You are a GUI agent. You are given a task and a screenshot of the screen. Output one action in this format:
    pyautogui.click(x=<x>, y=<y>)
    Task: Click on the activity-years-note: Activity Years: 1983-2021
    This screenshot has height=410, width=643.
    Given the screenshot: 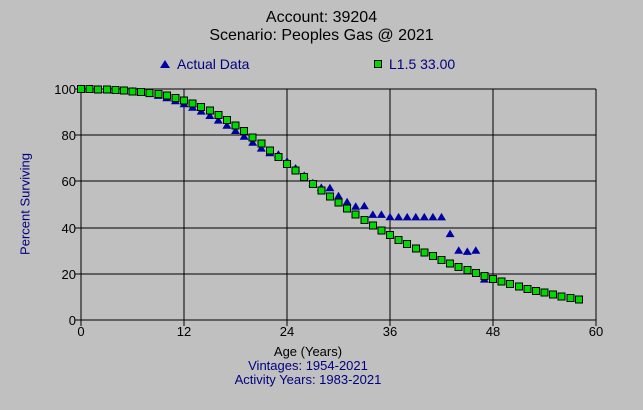 What is the action you would take?
    pyautogui.click(x=308, y=379)
    